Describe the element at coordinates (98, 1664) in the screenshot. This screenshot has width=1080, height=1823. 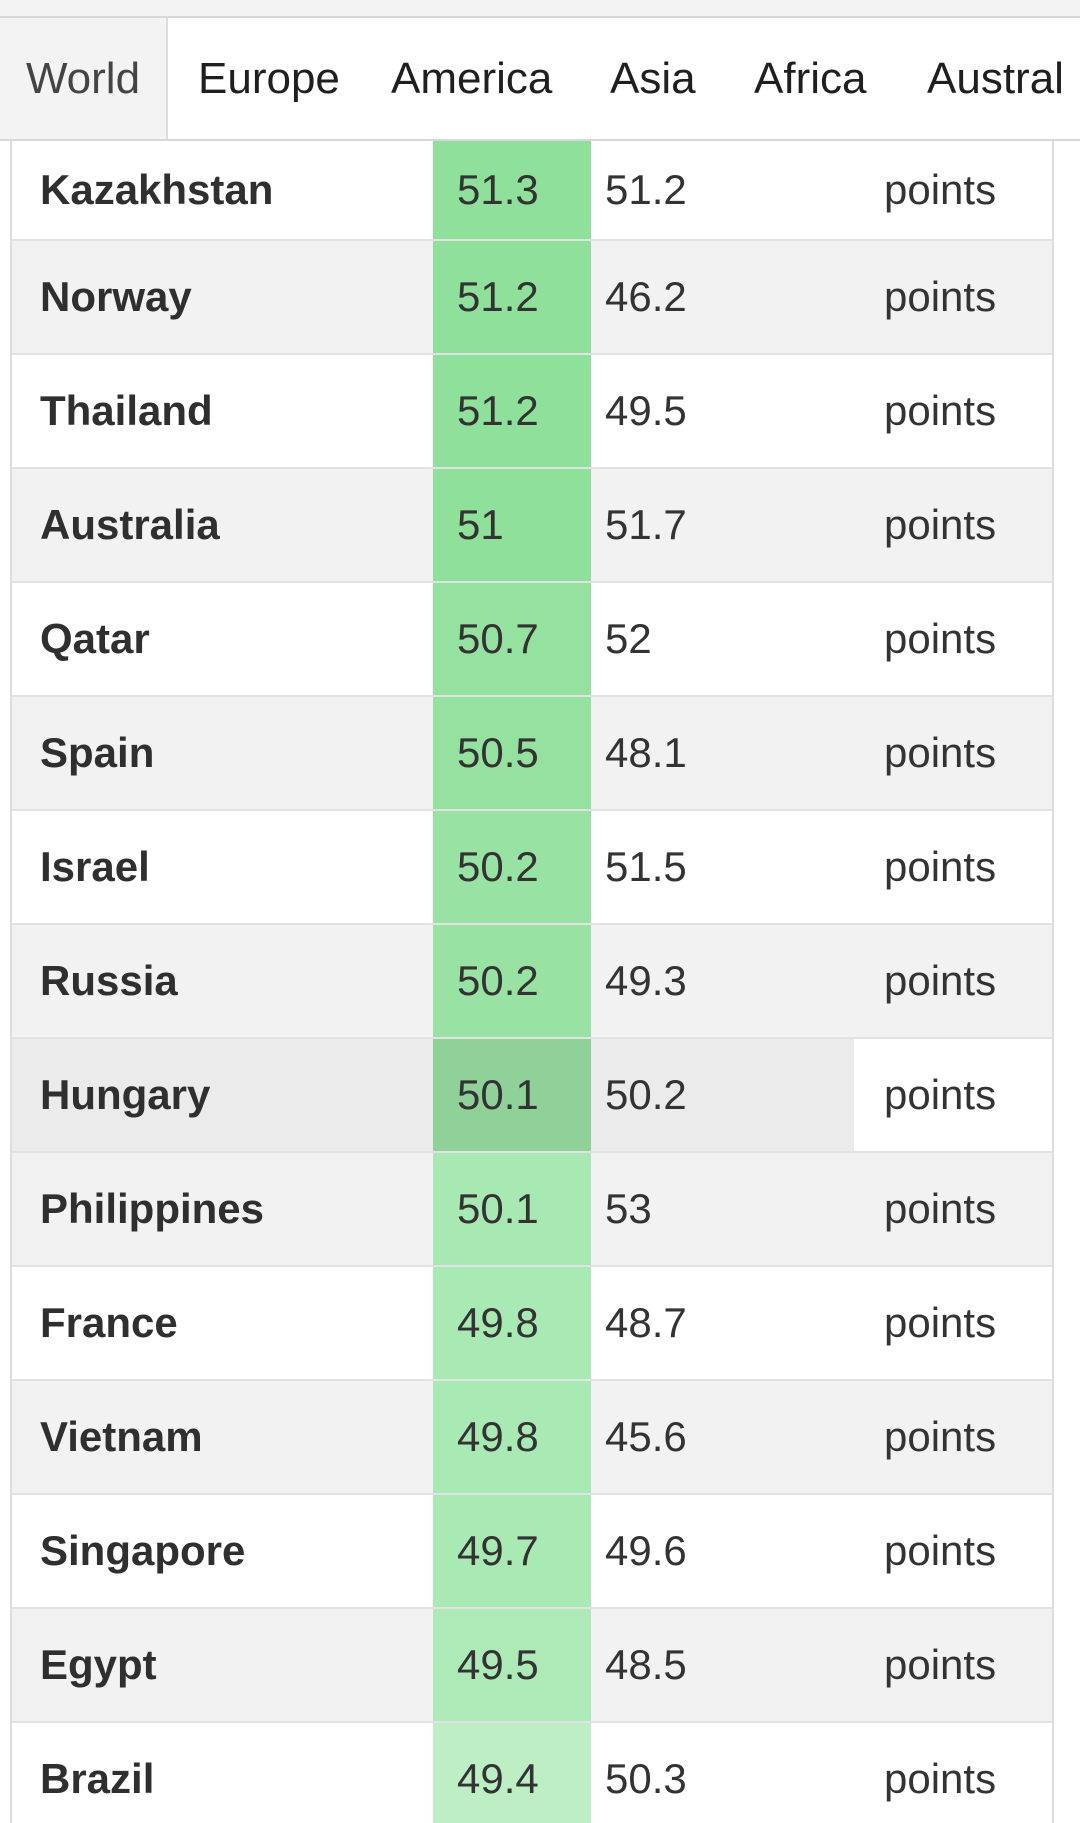
I see `country-name: Egypt` at that location.